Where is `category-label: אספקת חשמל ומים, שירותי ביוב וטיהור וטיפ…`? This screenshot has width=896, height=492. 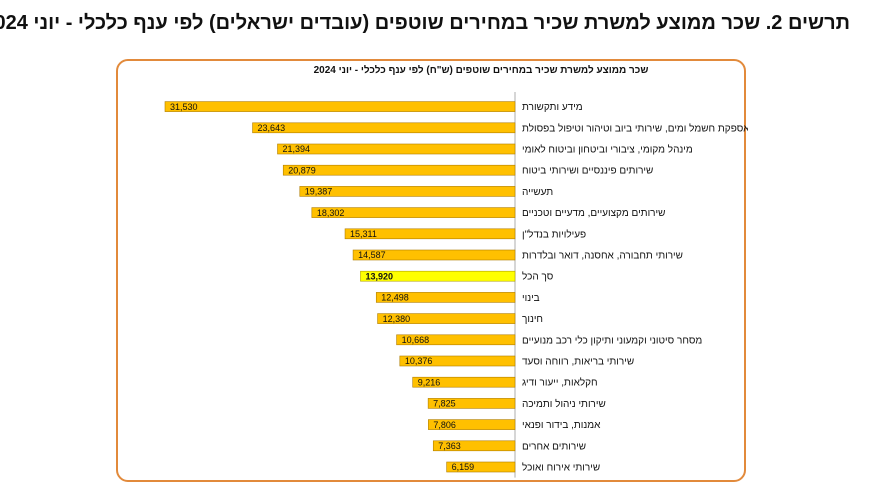 category-label: אספקת חשמל ומים, שירותי ביוב וטיהור וטיפ… is located at coordinates (635, 128).